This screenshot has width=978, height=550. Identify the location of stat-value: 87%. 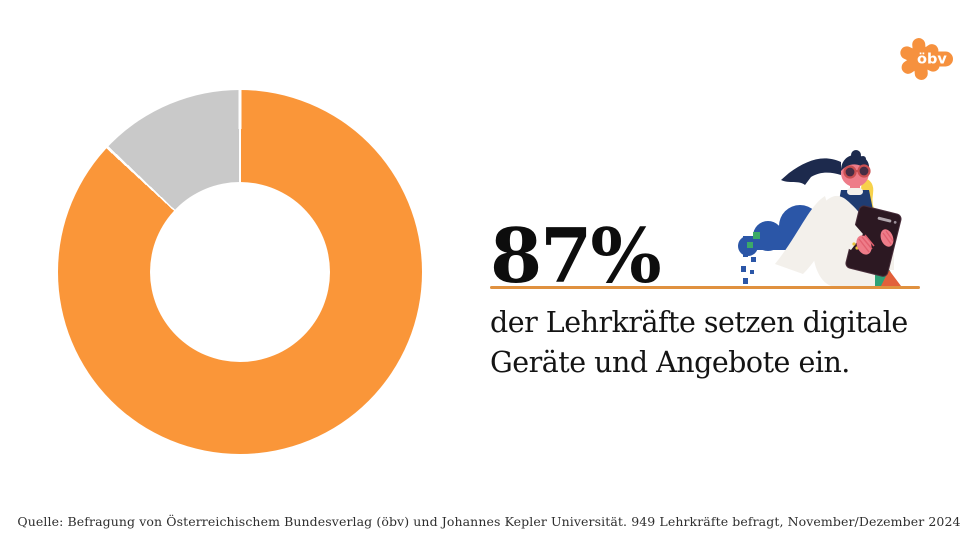
(576, 256).